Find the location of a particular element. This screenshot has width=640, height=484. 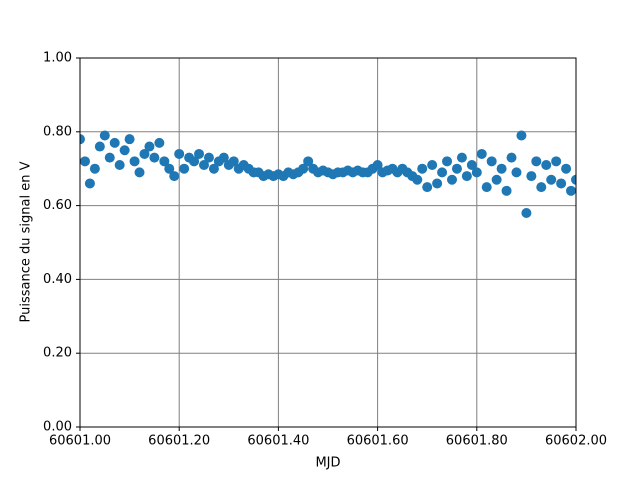

y-tick-label: 0.60 is located at coordinates (57, 205).